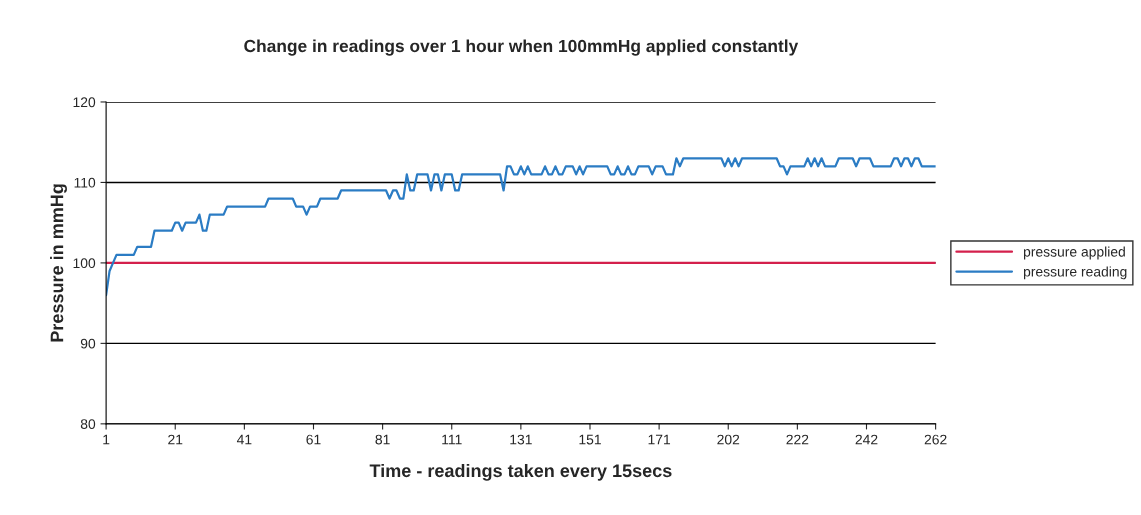 The height and width of the screenshot is (515, 1141). Describe the element at coordinates (106, 439) in the screenshot. I see `x-tick-label: 1` at that location.